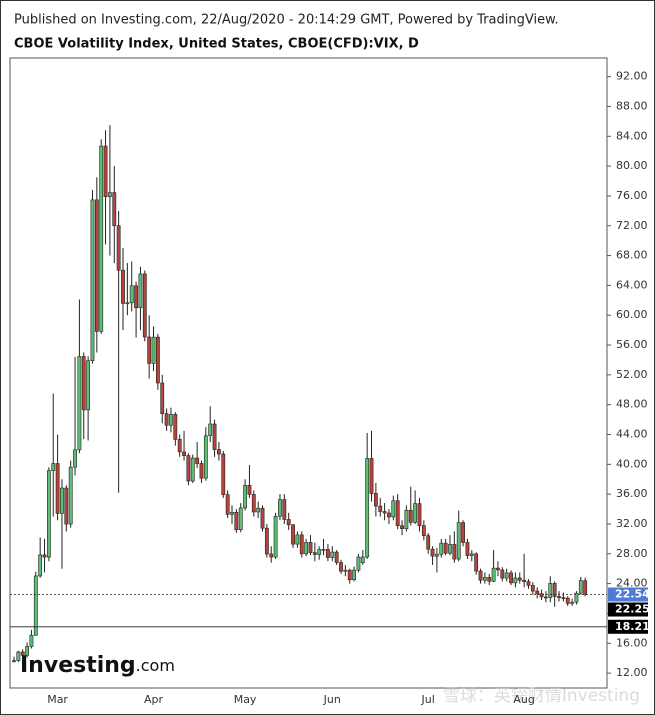 This screenshot has height=715, width=655. What do you see at coordinates (245, 699) in the screenshot?
I see `x-tick-label: May` at bounding box center [245, 699].